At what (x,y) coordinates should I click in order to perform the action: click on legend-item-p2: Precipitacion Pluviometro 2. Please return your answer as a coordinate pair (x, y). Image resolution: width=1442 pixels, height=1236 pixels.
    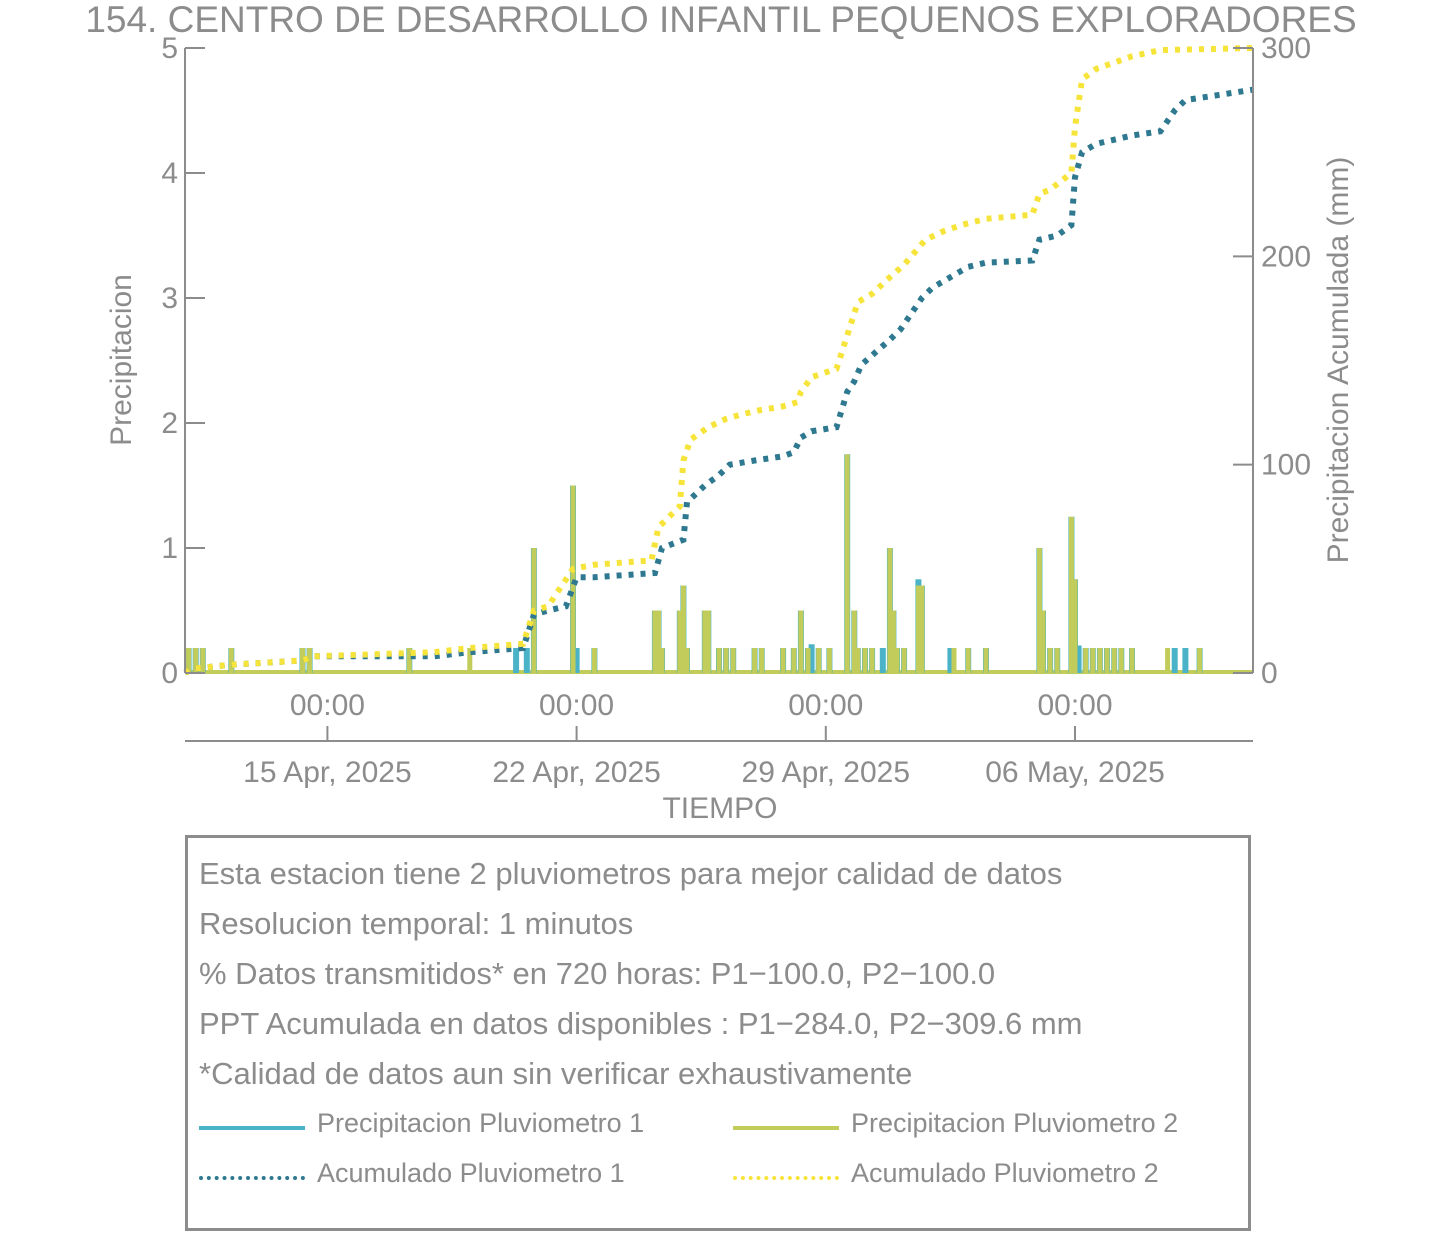
    Looking at the image, I should click on (983, 1128).